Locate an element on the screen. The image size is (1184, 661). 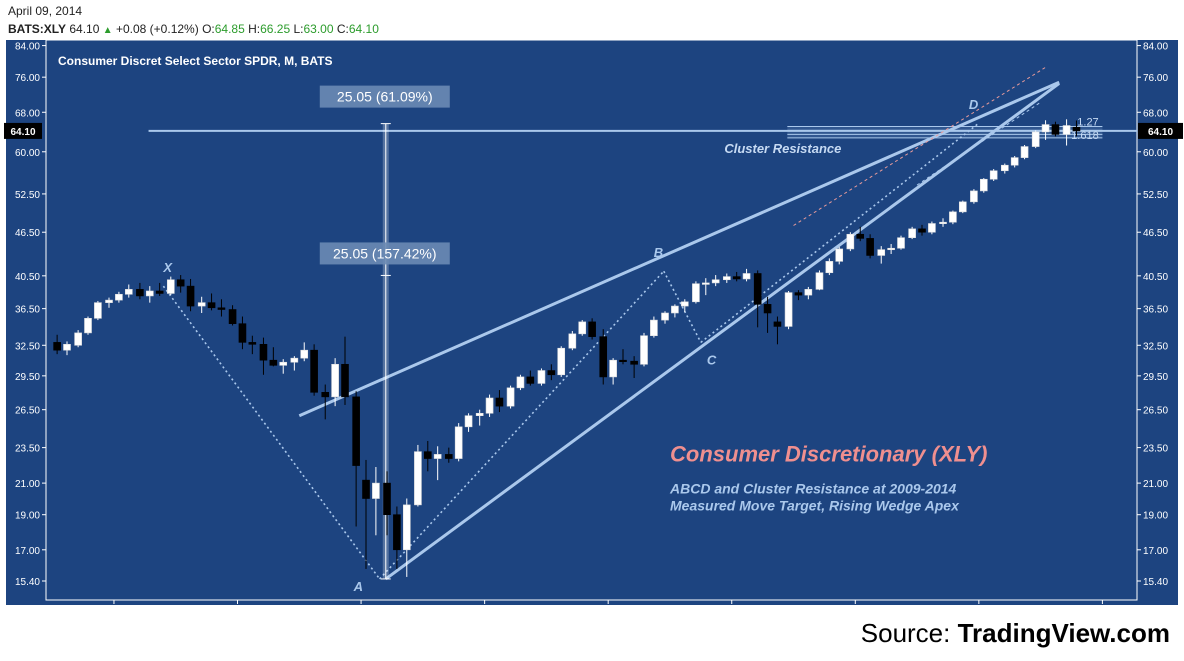
y-tick-label-left: 40.50 is located at coordinates (27, 277).